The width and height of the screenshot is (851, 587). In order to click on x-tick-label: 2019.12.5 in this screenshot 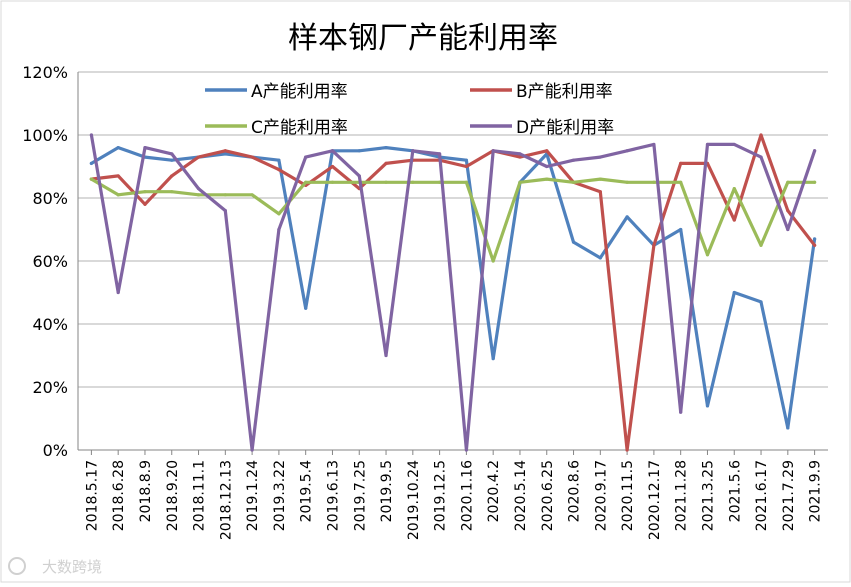, I will do `click(441, 495)`.